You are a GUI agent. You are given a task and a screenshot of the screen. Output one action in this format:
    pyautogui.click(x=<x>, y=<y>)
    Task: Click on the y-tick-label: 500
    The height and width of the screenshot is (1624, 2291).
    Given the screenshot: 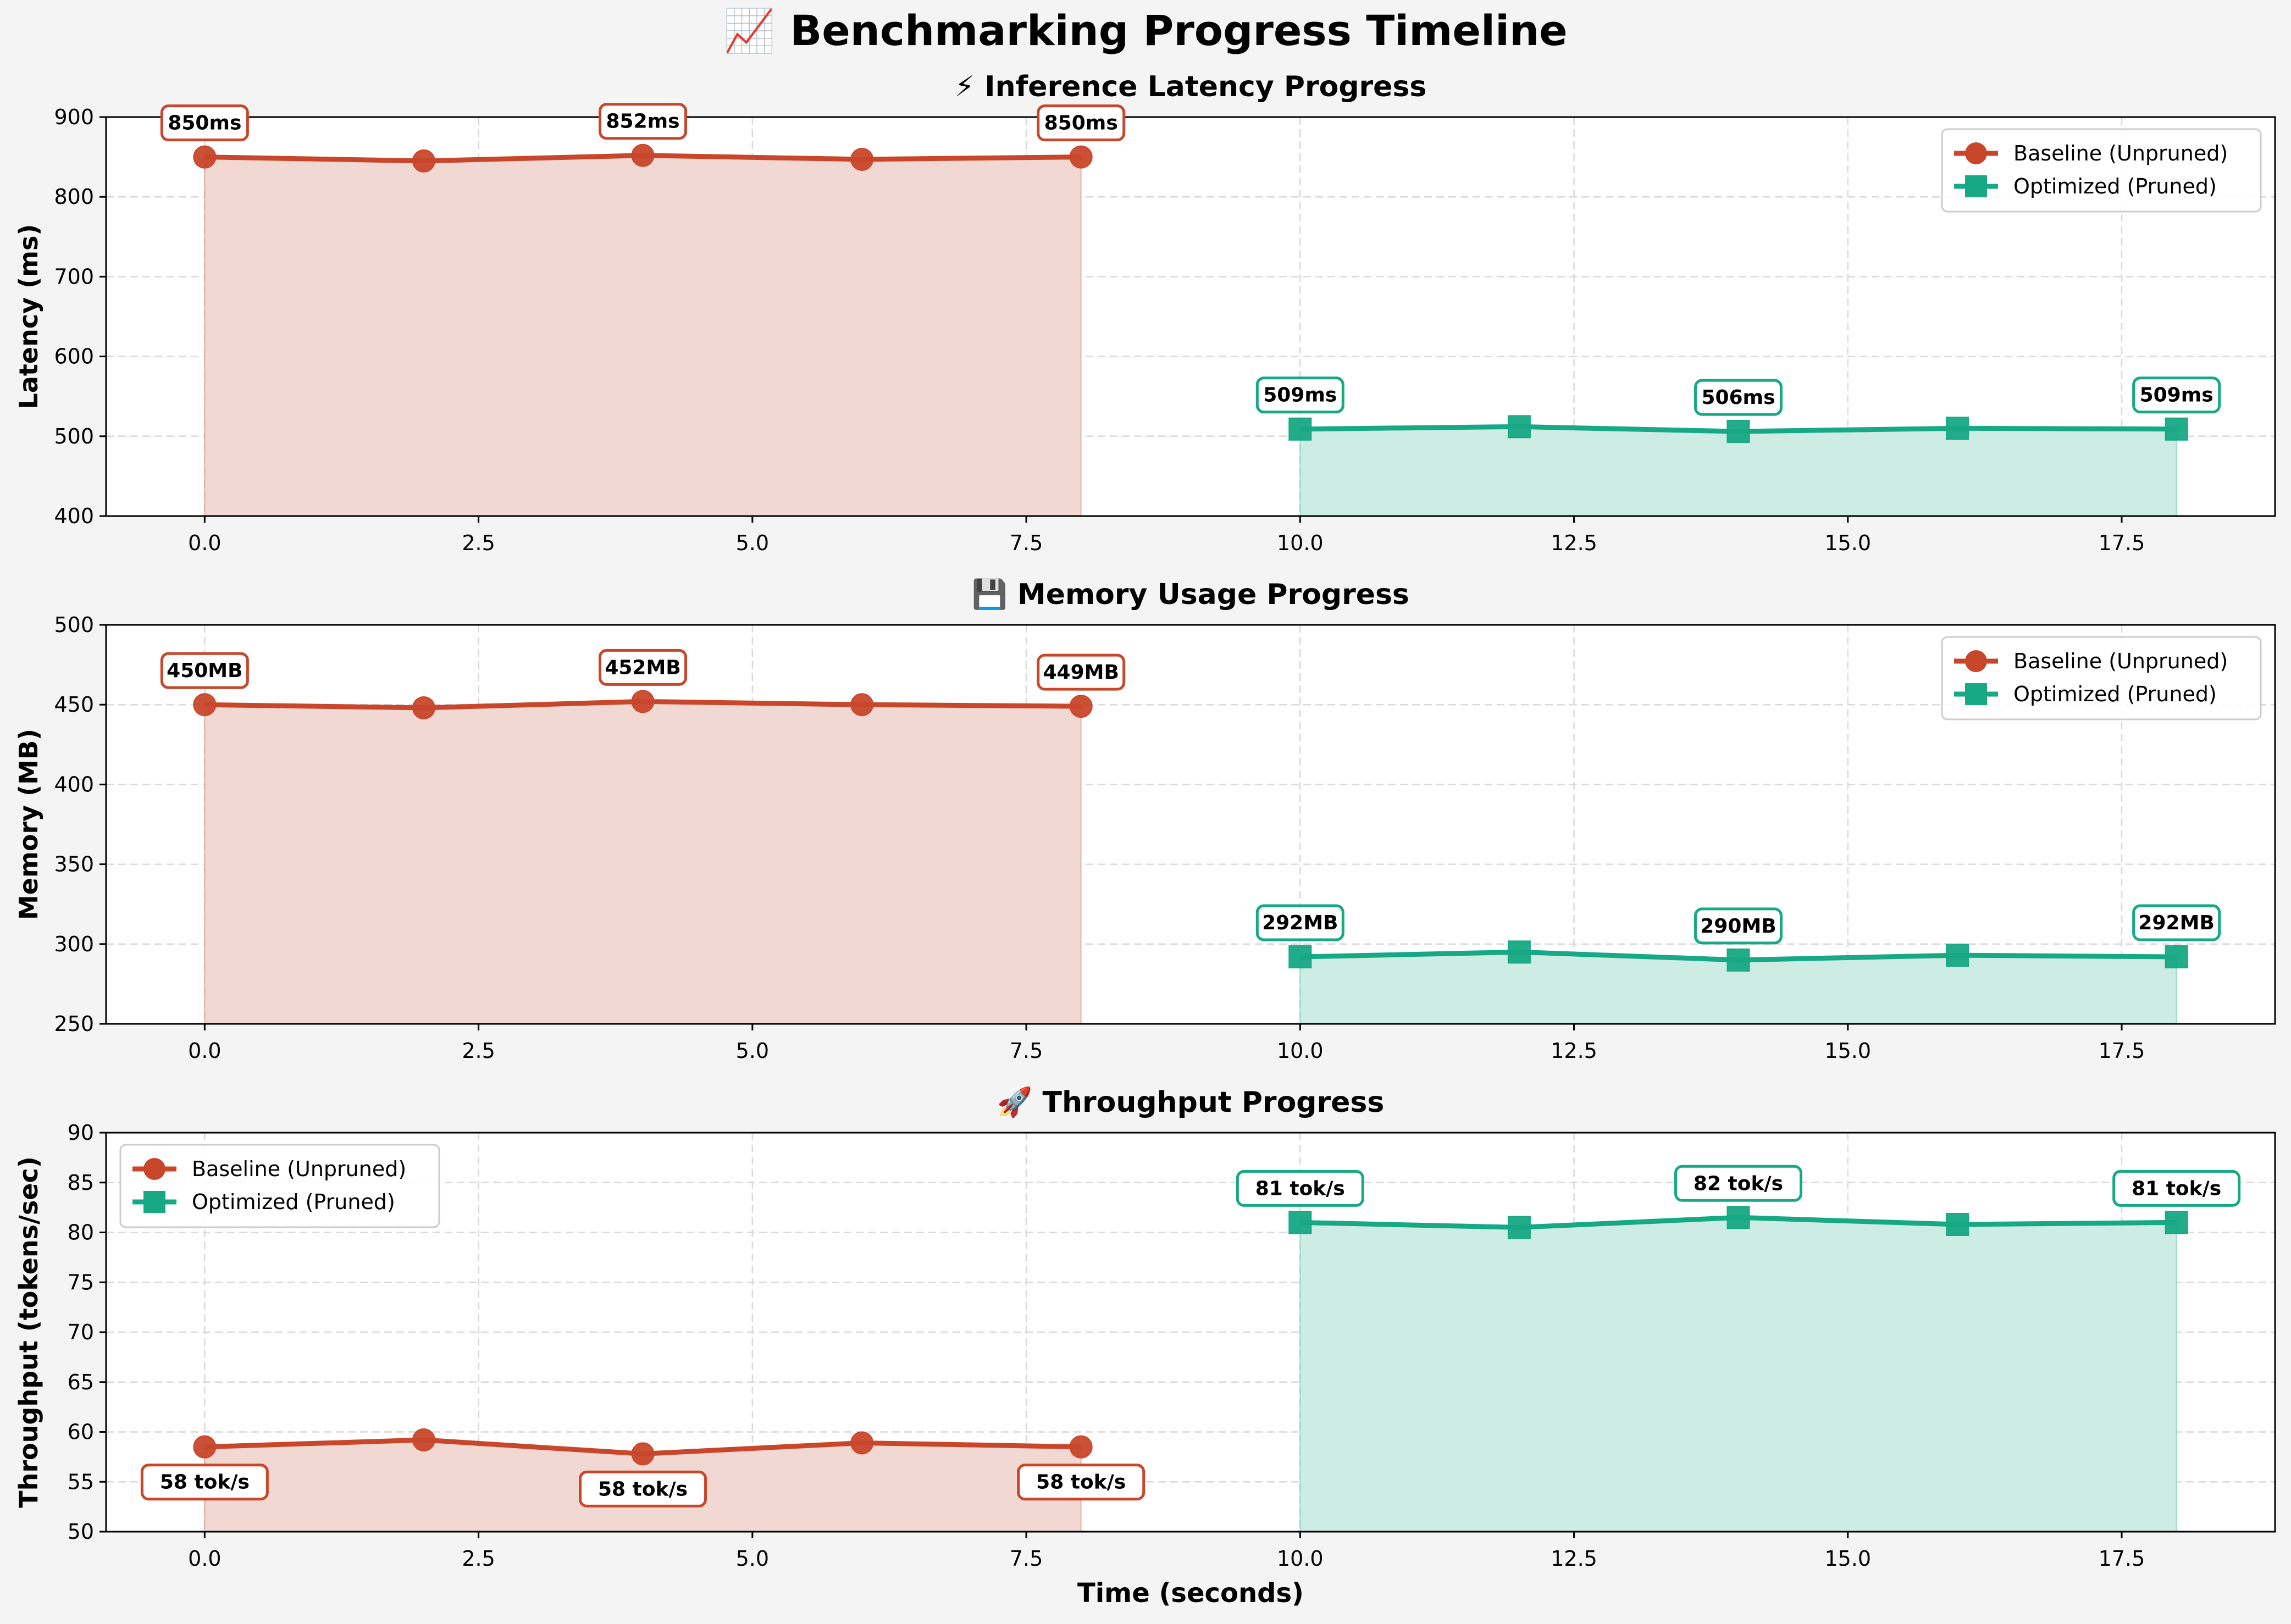 What is the action you would take?
    pyautogui.click(x=74, y=436)
    